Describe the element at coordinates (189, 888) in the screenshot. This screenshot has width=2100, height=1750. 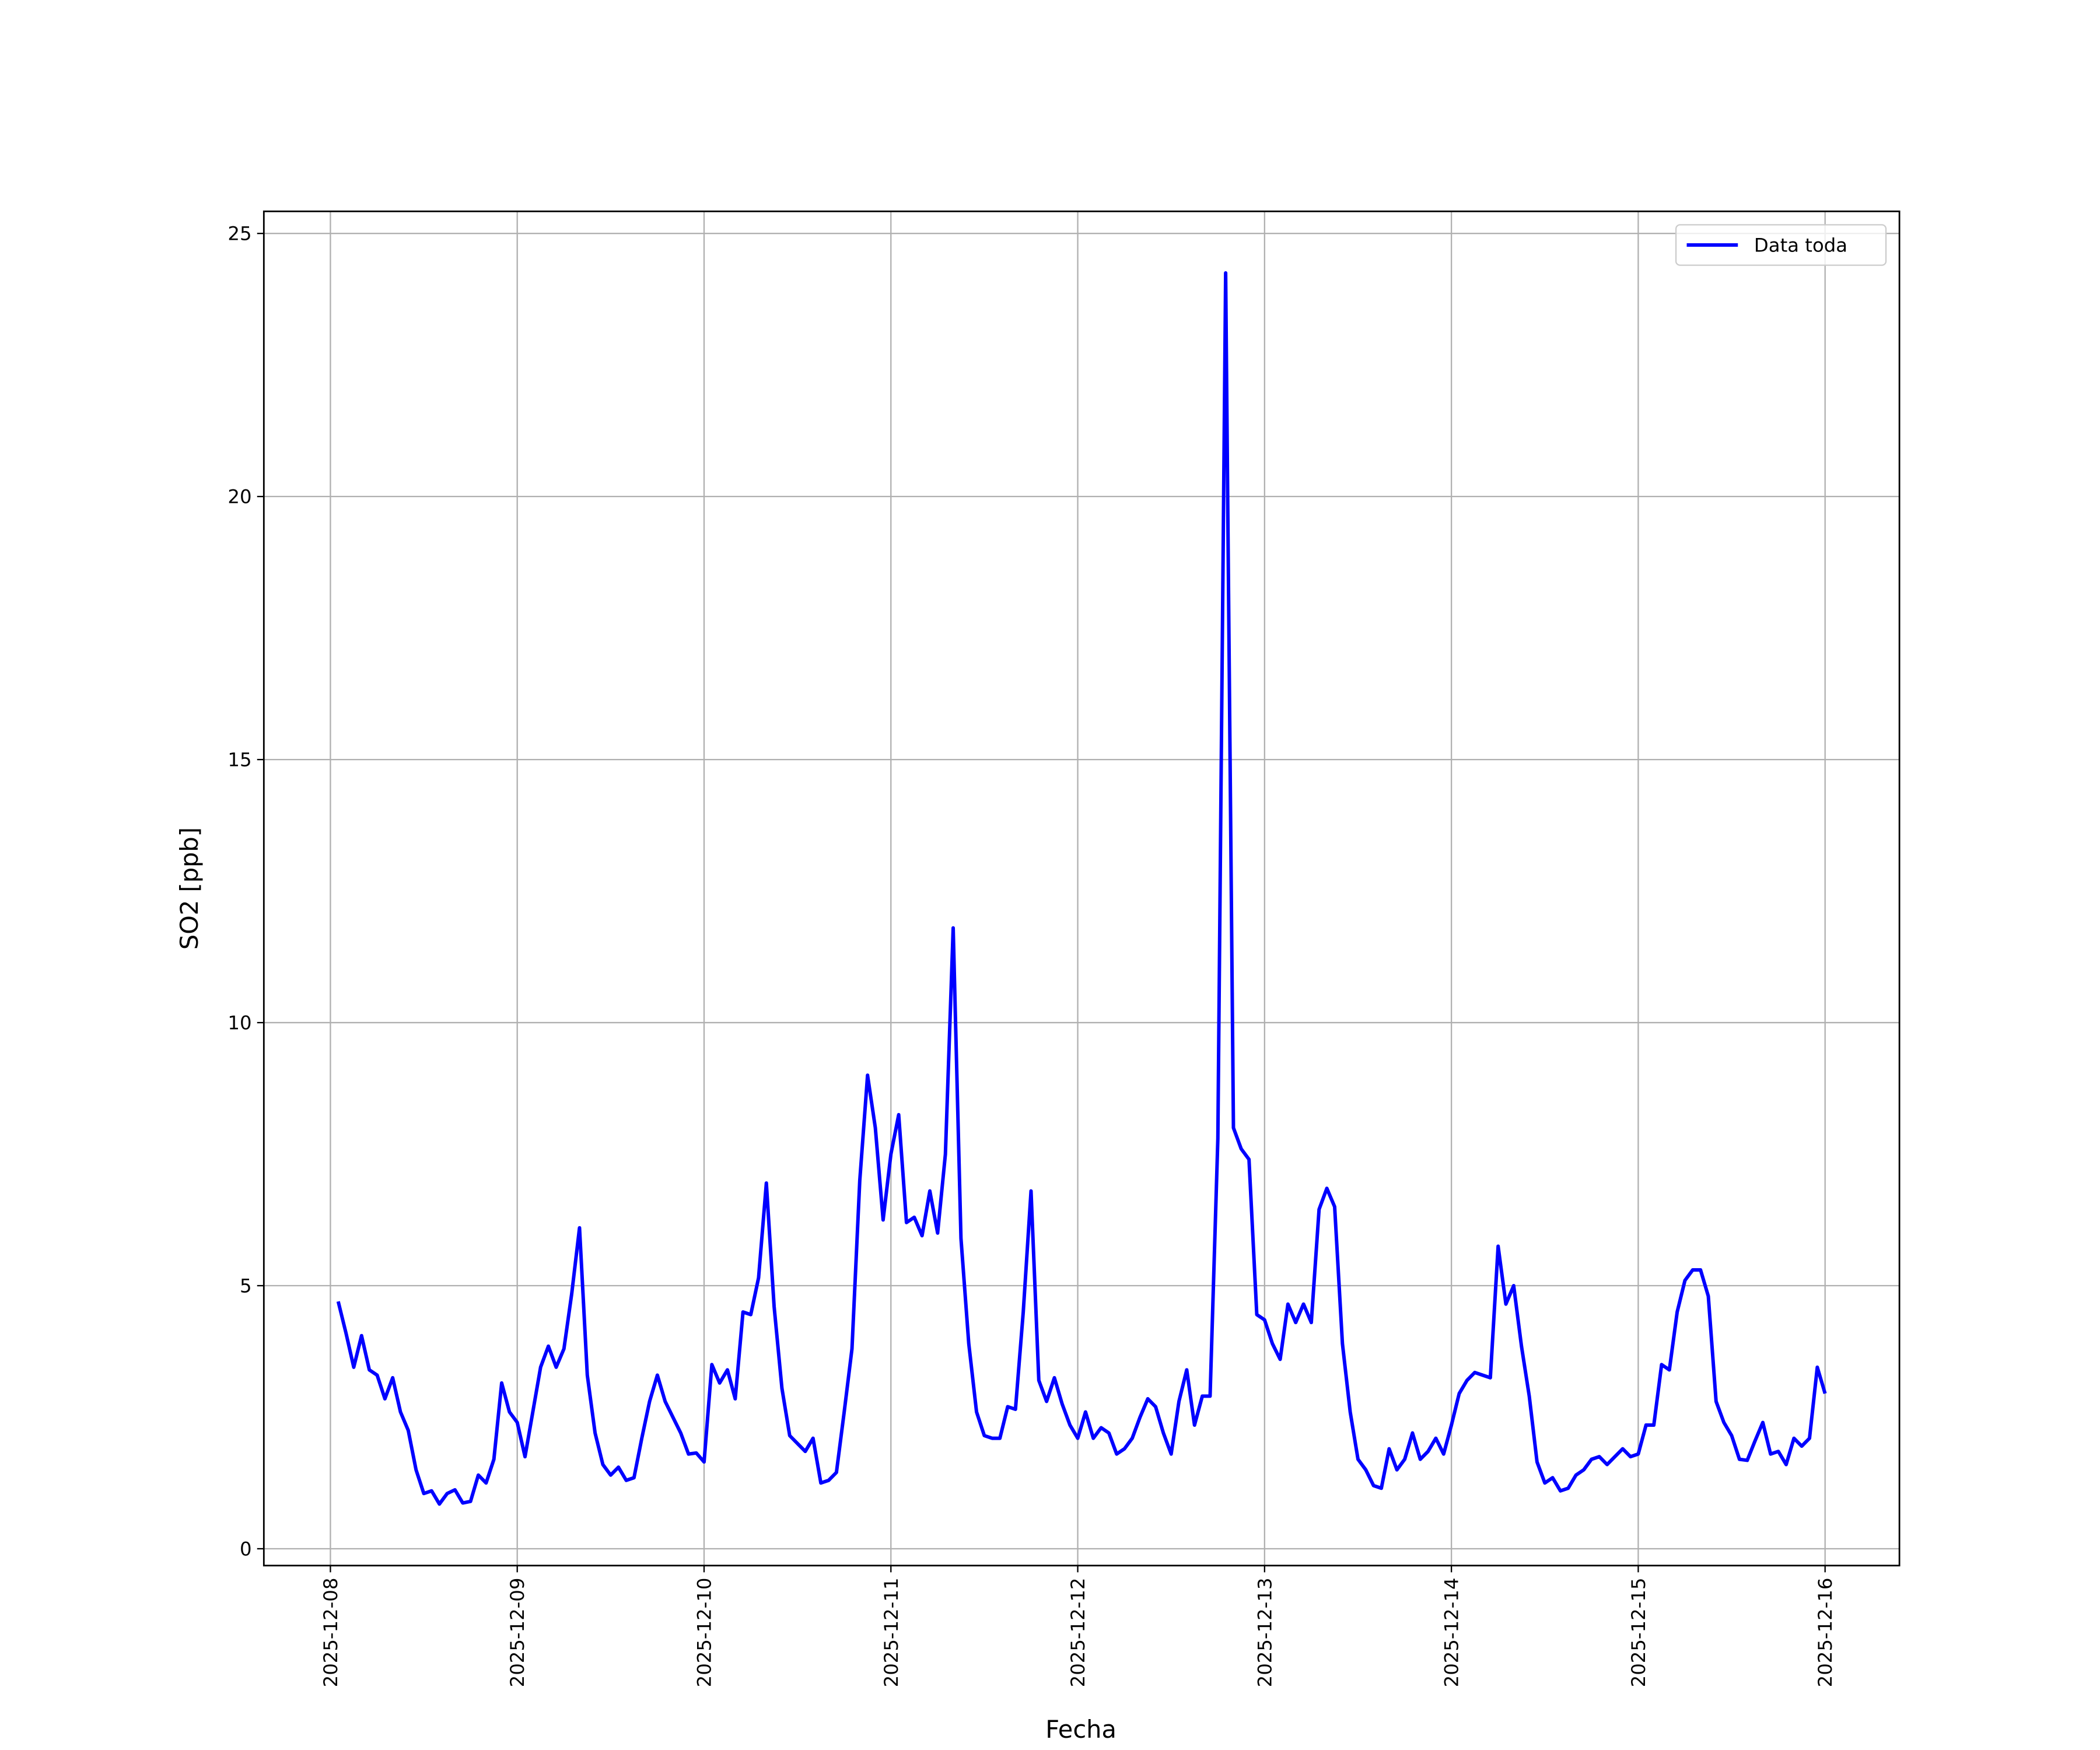
I see `y-axis-label: SO2 [ppb]` at that location.